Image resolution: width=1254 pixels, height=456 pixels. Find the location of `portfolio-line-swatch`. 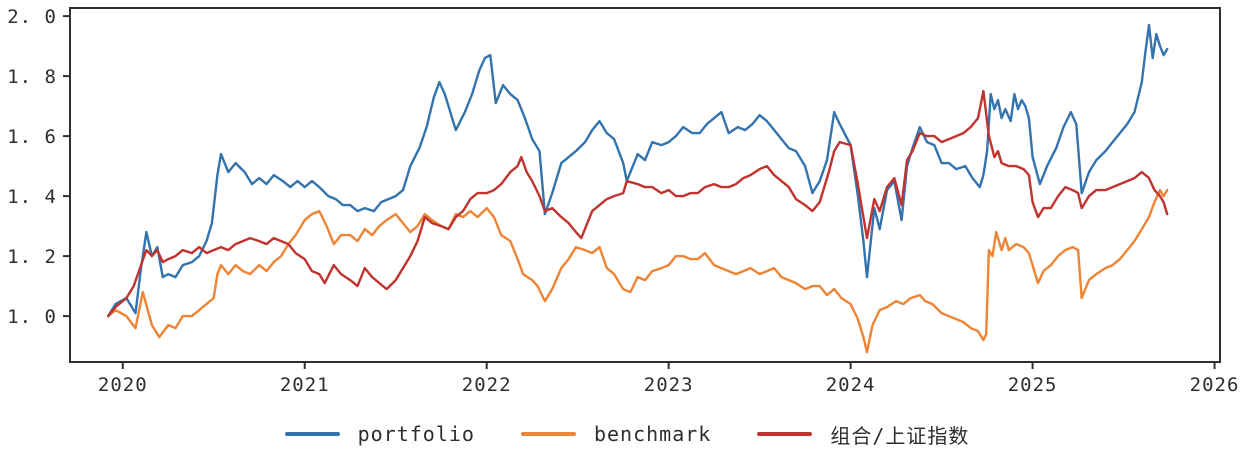

portfolio-line-swatch is located at coordinates (312, 434).